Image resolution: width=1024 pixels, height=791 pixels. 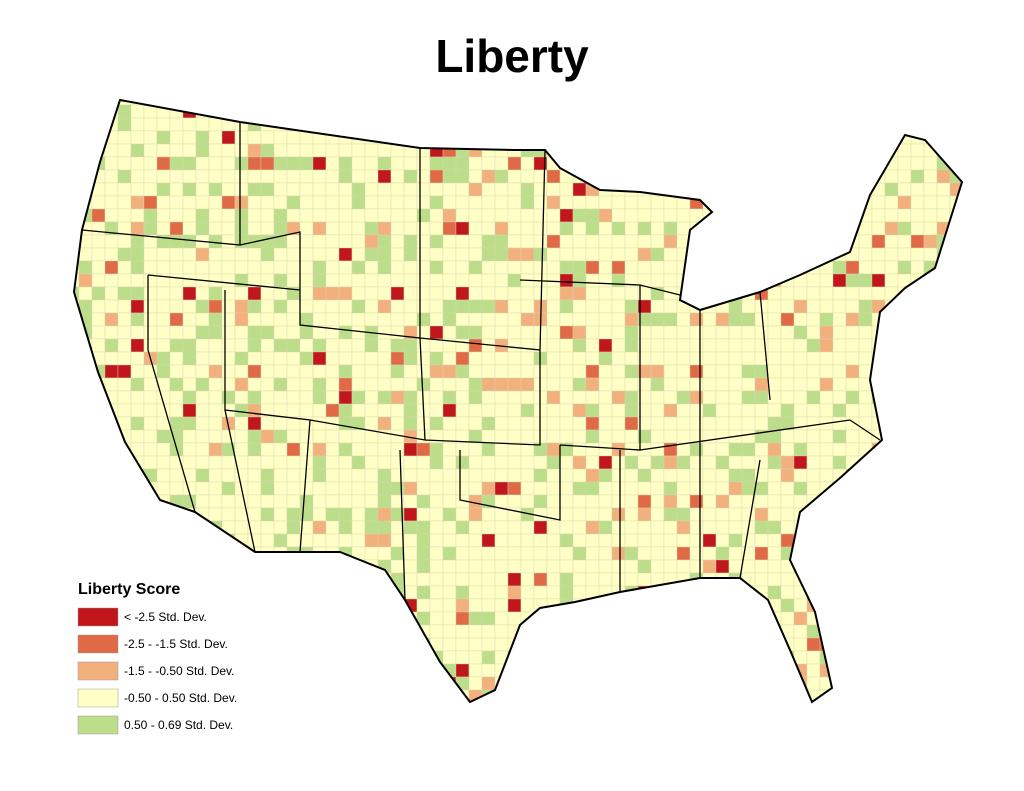 I want to click on legend-label: 0.50 - 0.69 Std. Dev., so click(x=178, y=725).